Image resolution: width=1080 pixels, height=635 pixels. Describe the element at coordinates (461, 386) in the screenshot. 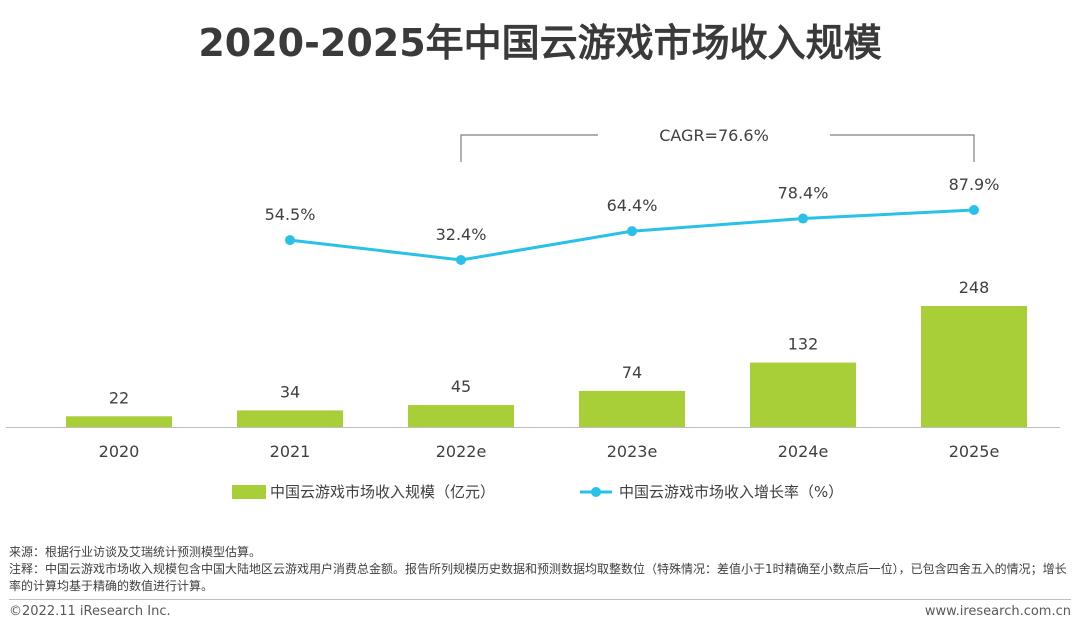

I see `bar-value-label: 45` at that location.